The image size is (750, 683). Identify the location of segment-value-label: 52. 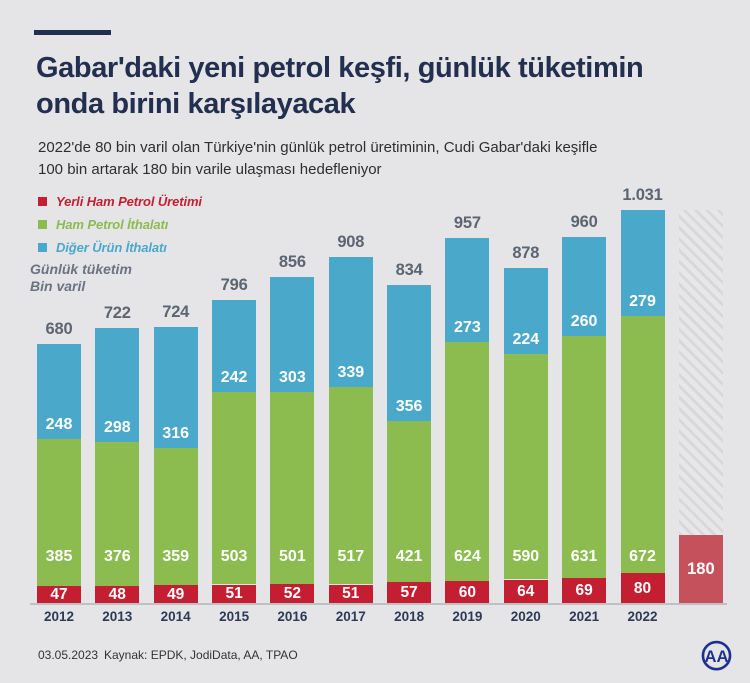
(292, 594).